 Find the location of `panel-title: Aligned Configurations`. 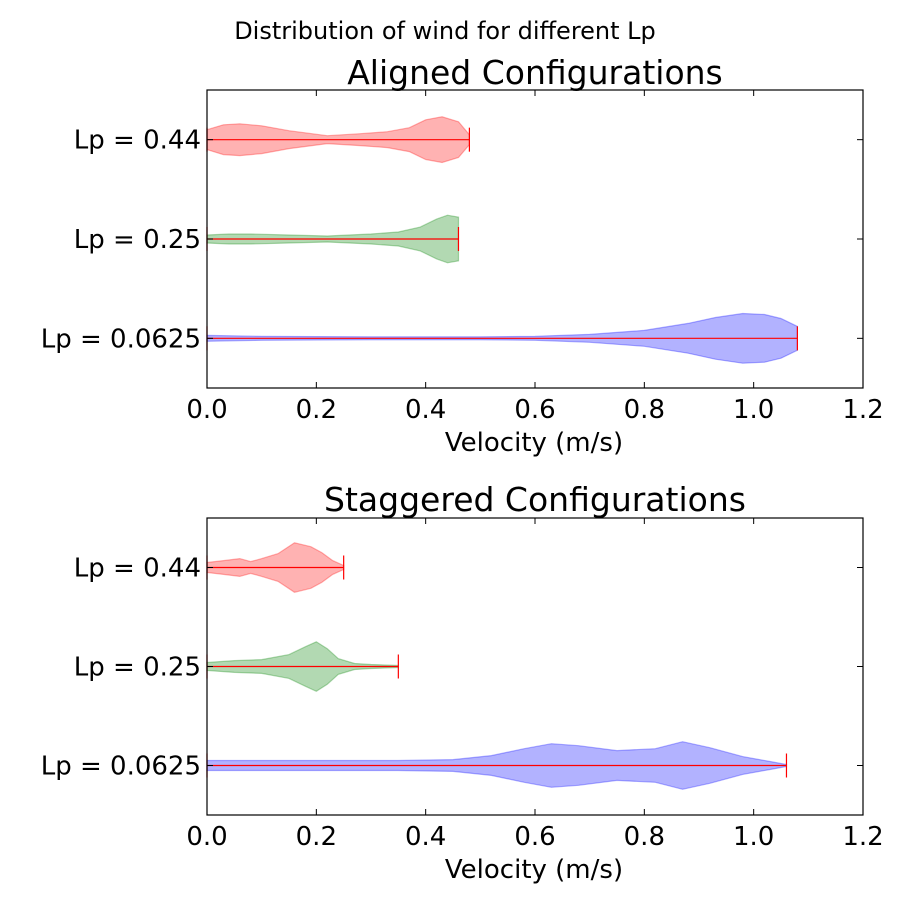

panel-title: Aligned Configurations is located at coordinates (535, 72).